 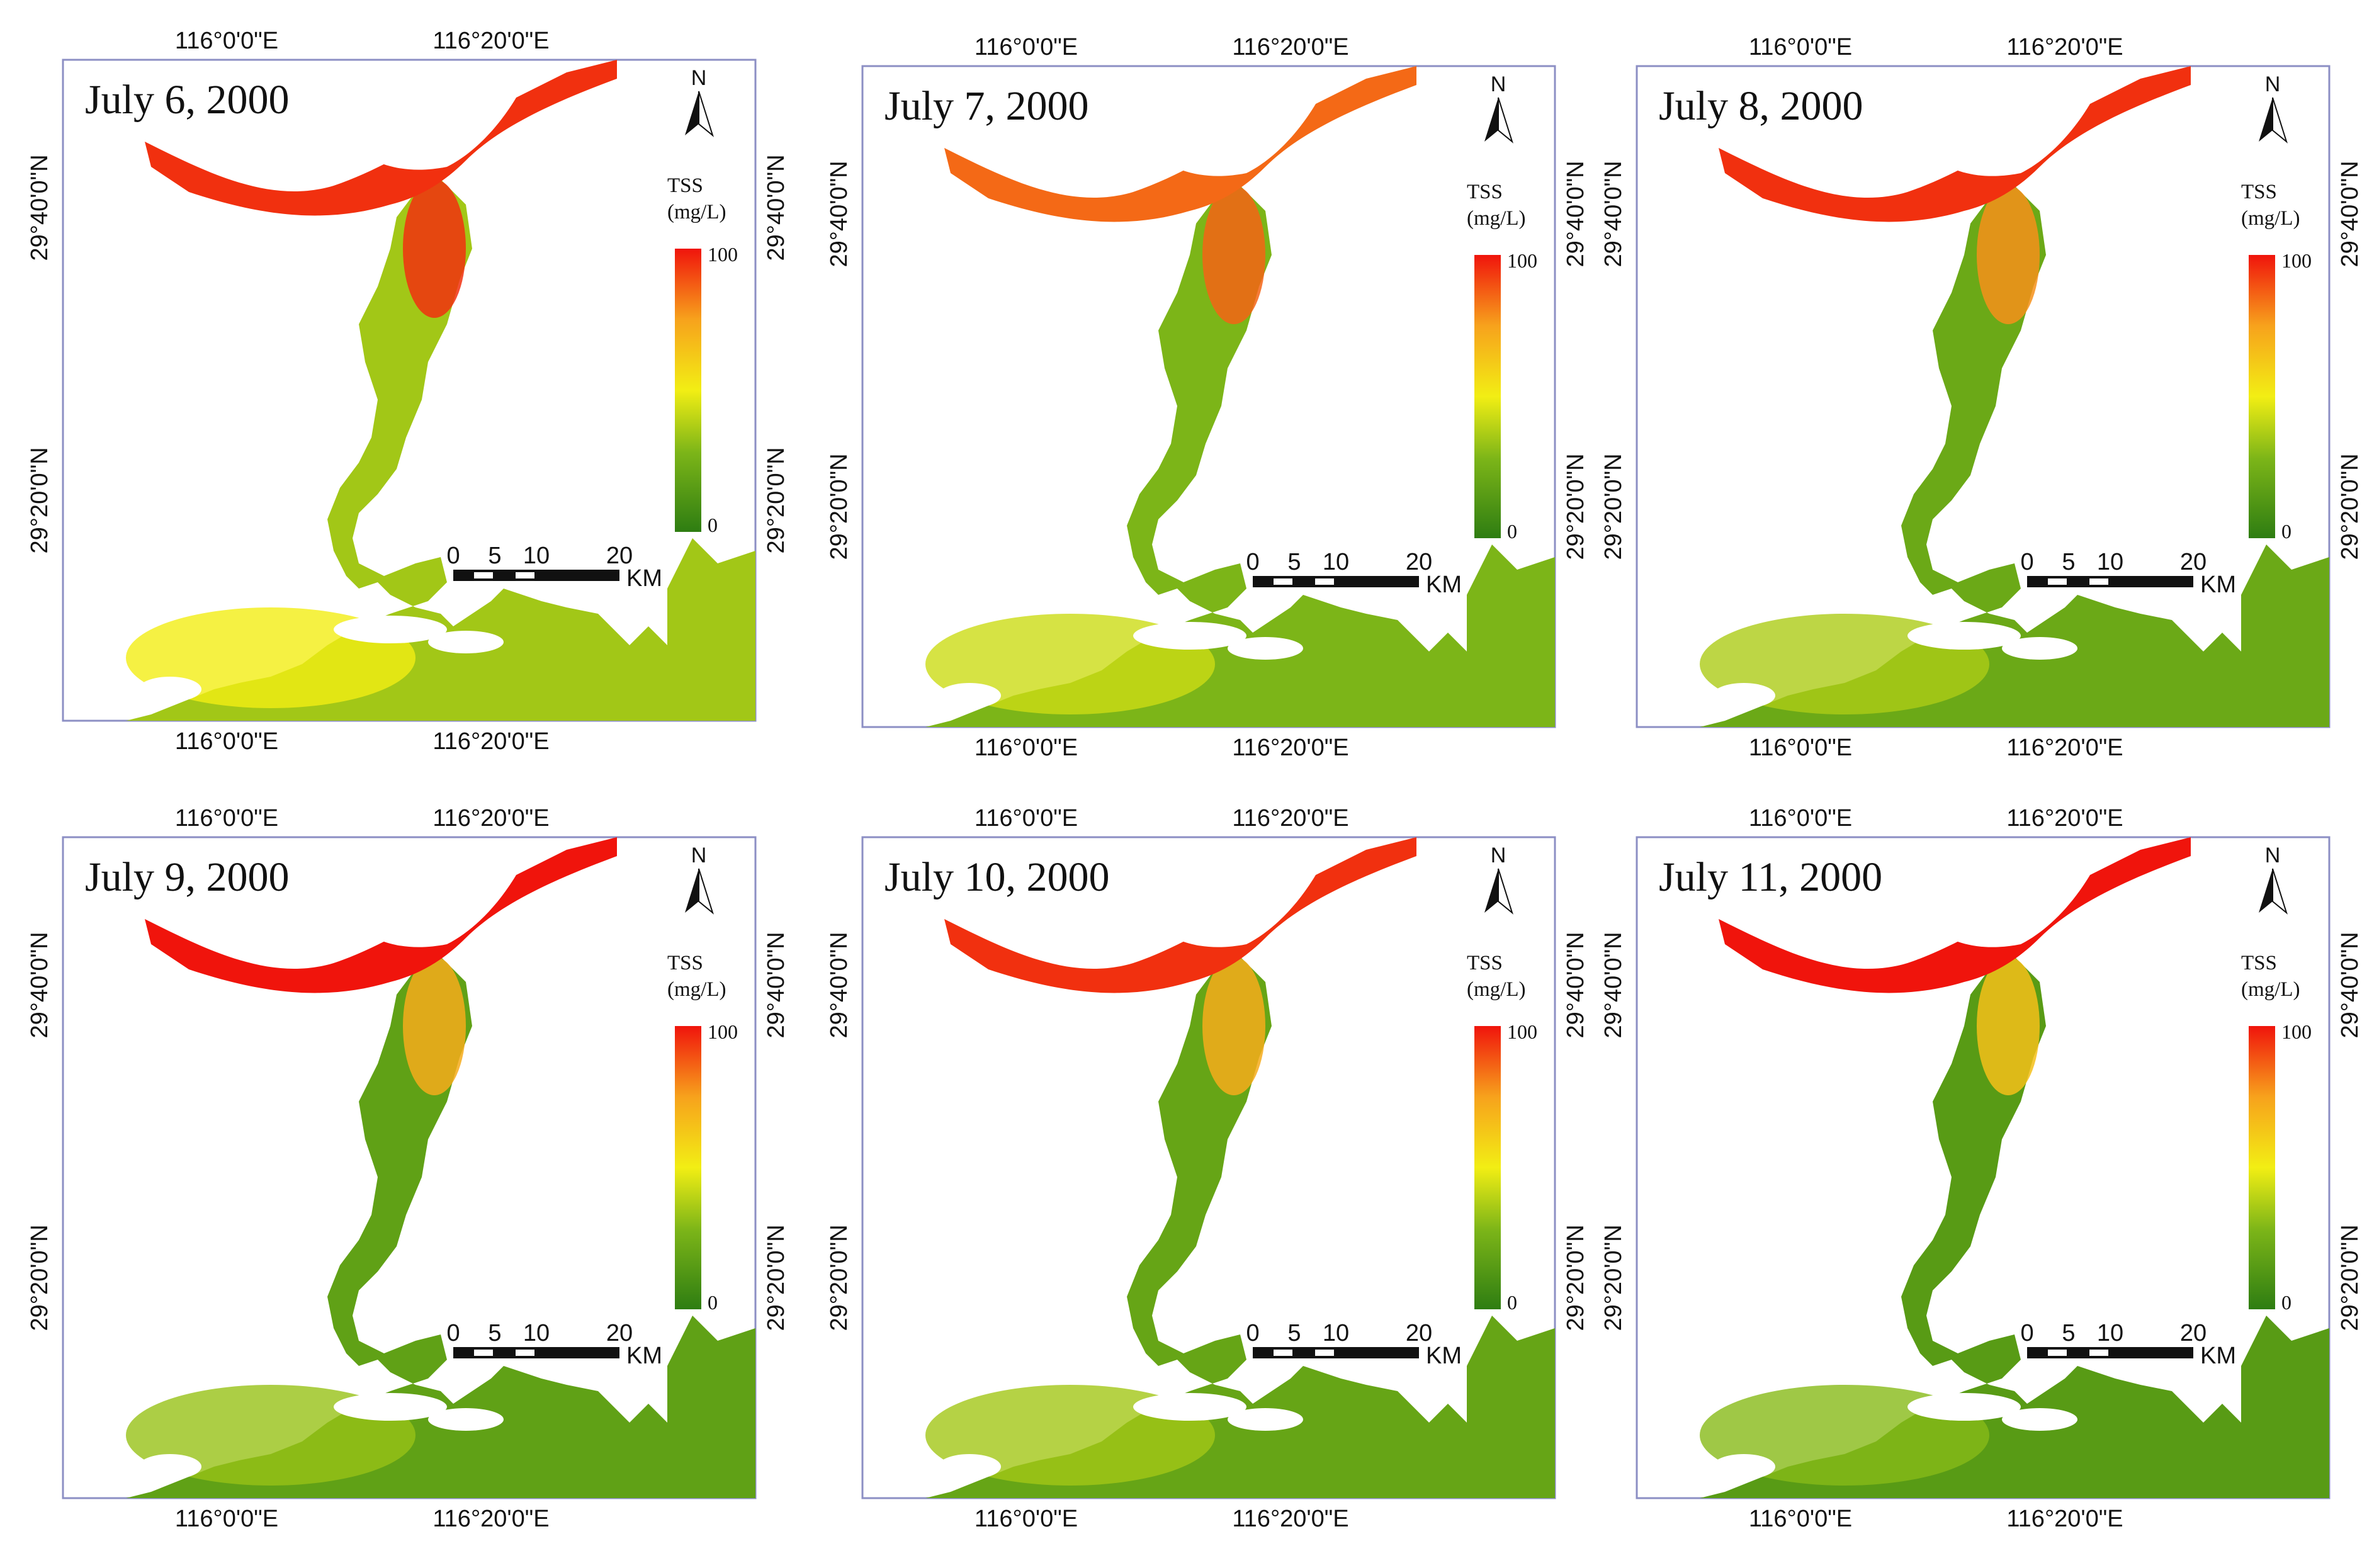 I want to click on panel-date-label: July 6, 2000, so click(x=187, y=100).